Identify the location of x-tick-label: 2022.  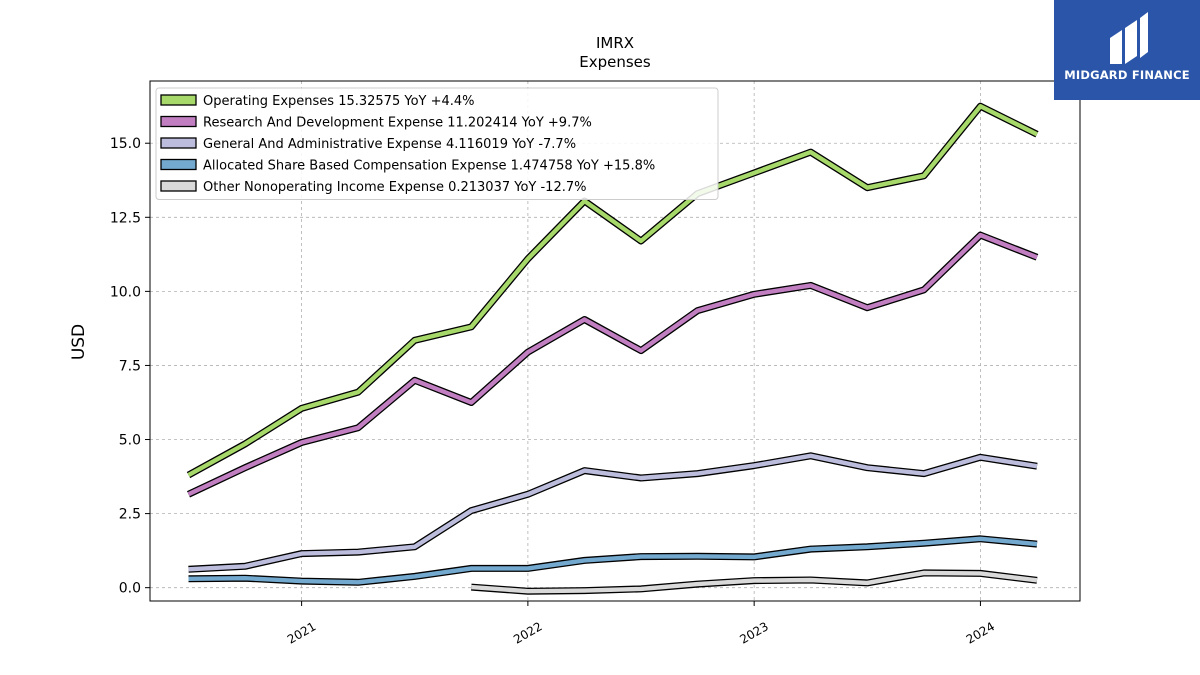
(527, 632).